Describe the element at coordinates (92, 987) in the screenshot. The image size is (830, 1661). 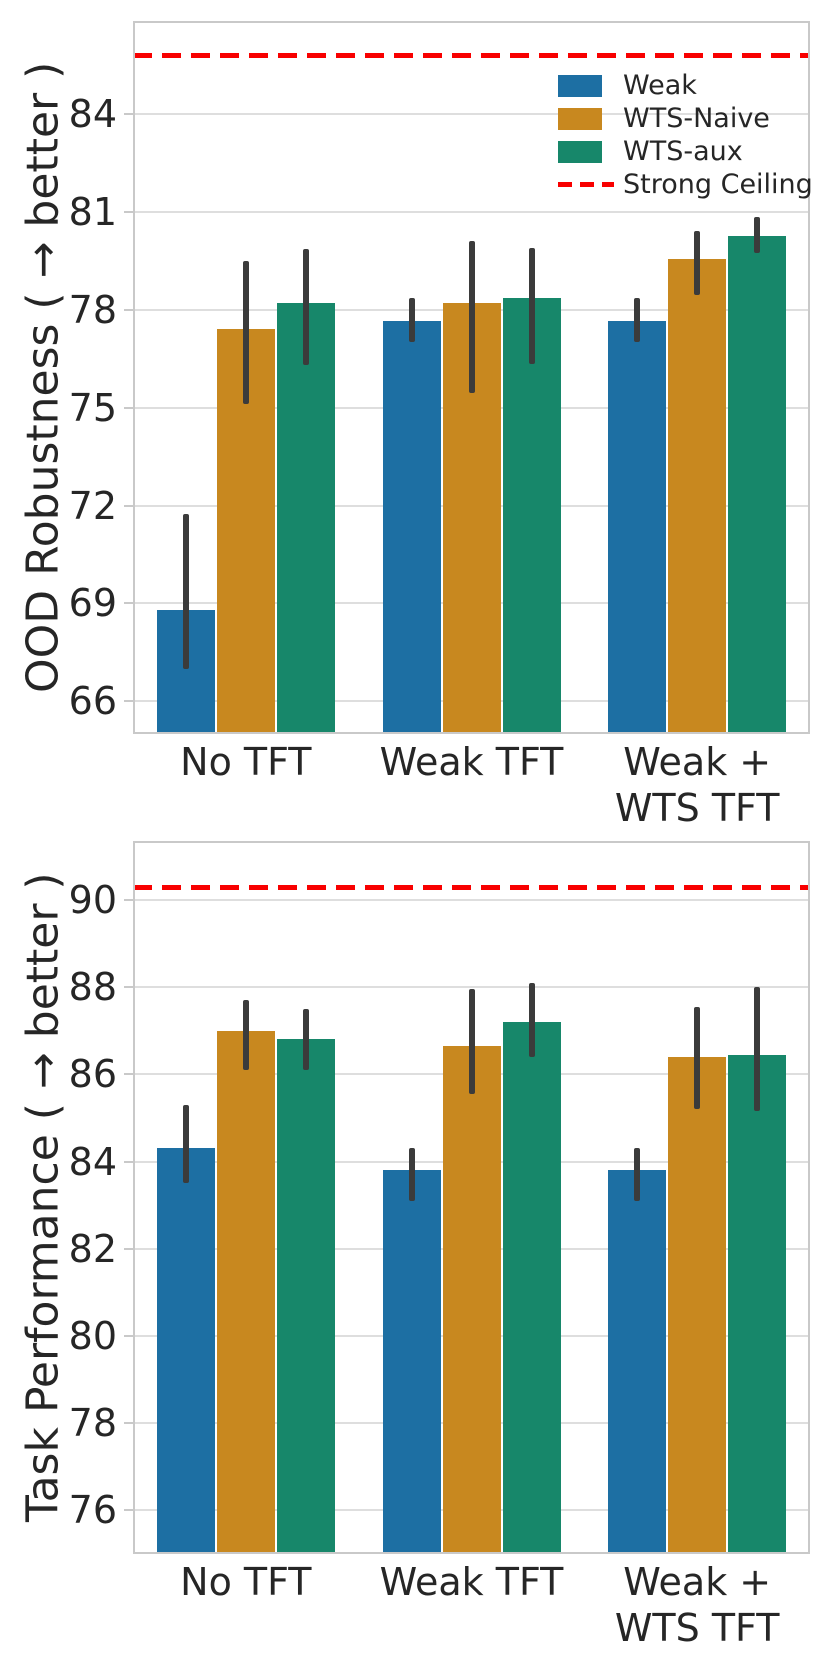
I see `y-tick-label-88: 88` at that location.